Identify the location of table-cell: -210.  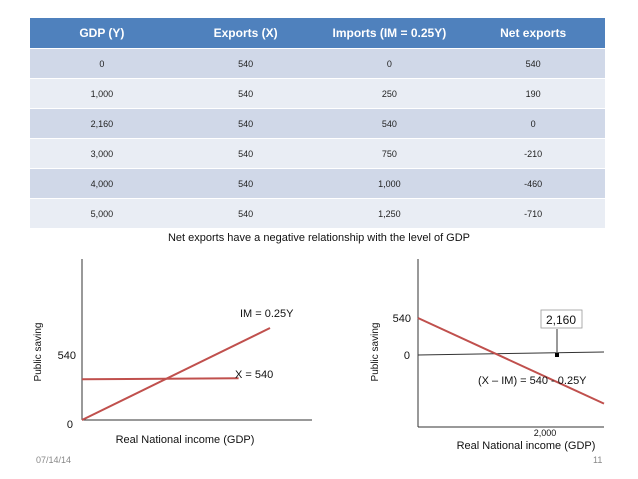
(533, 153).